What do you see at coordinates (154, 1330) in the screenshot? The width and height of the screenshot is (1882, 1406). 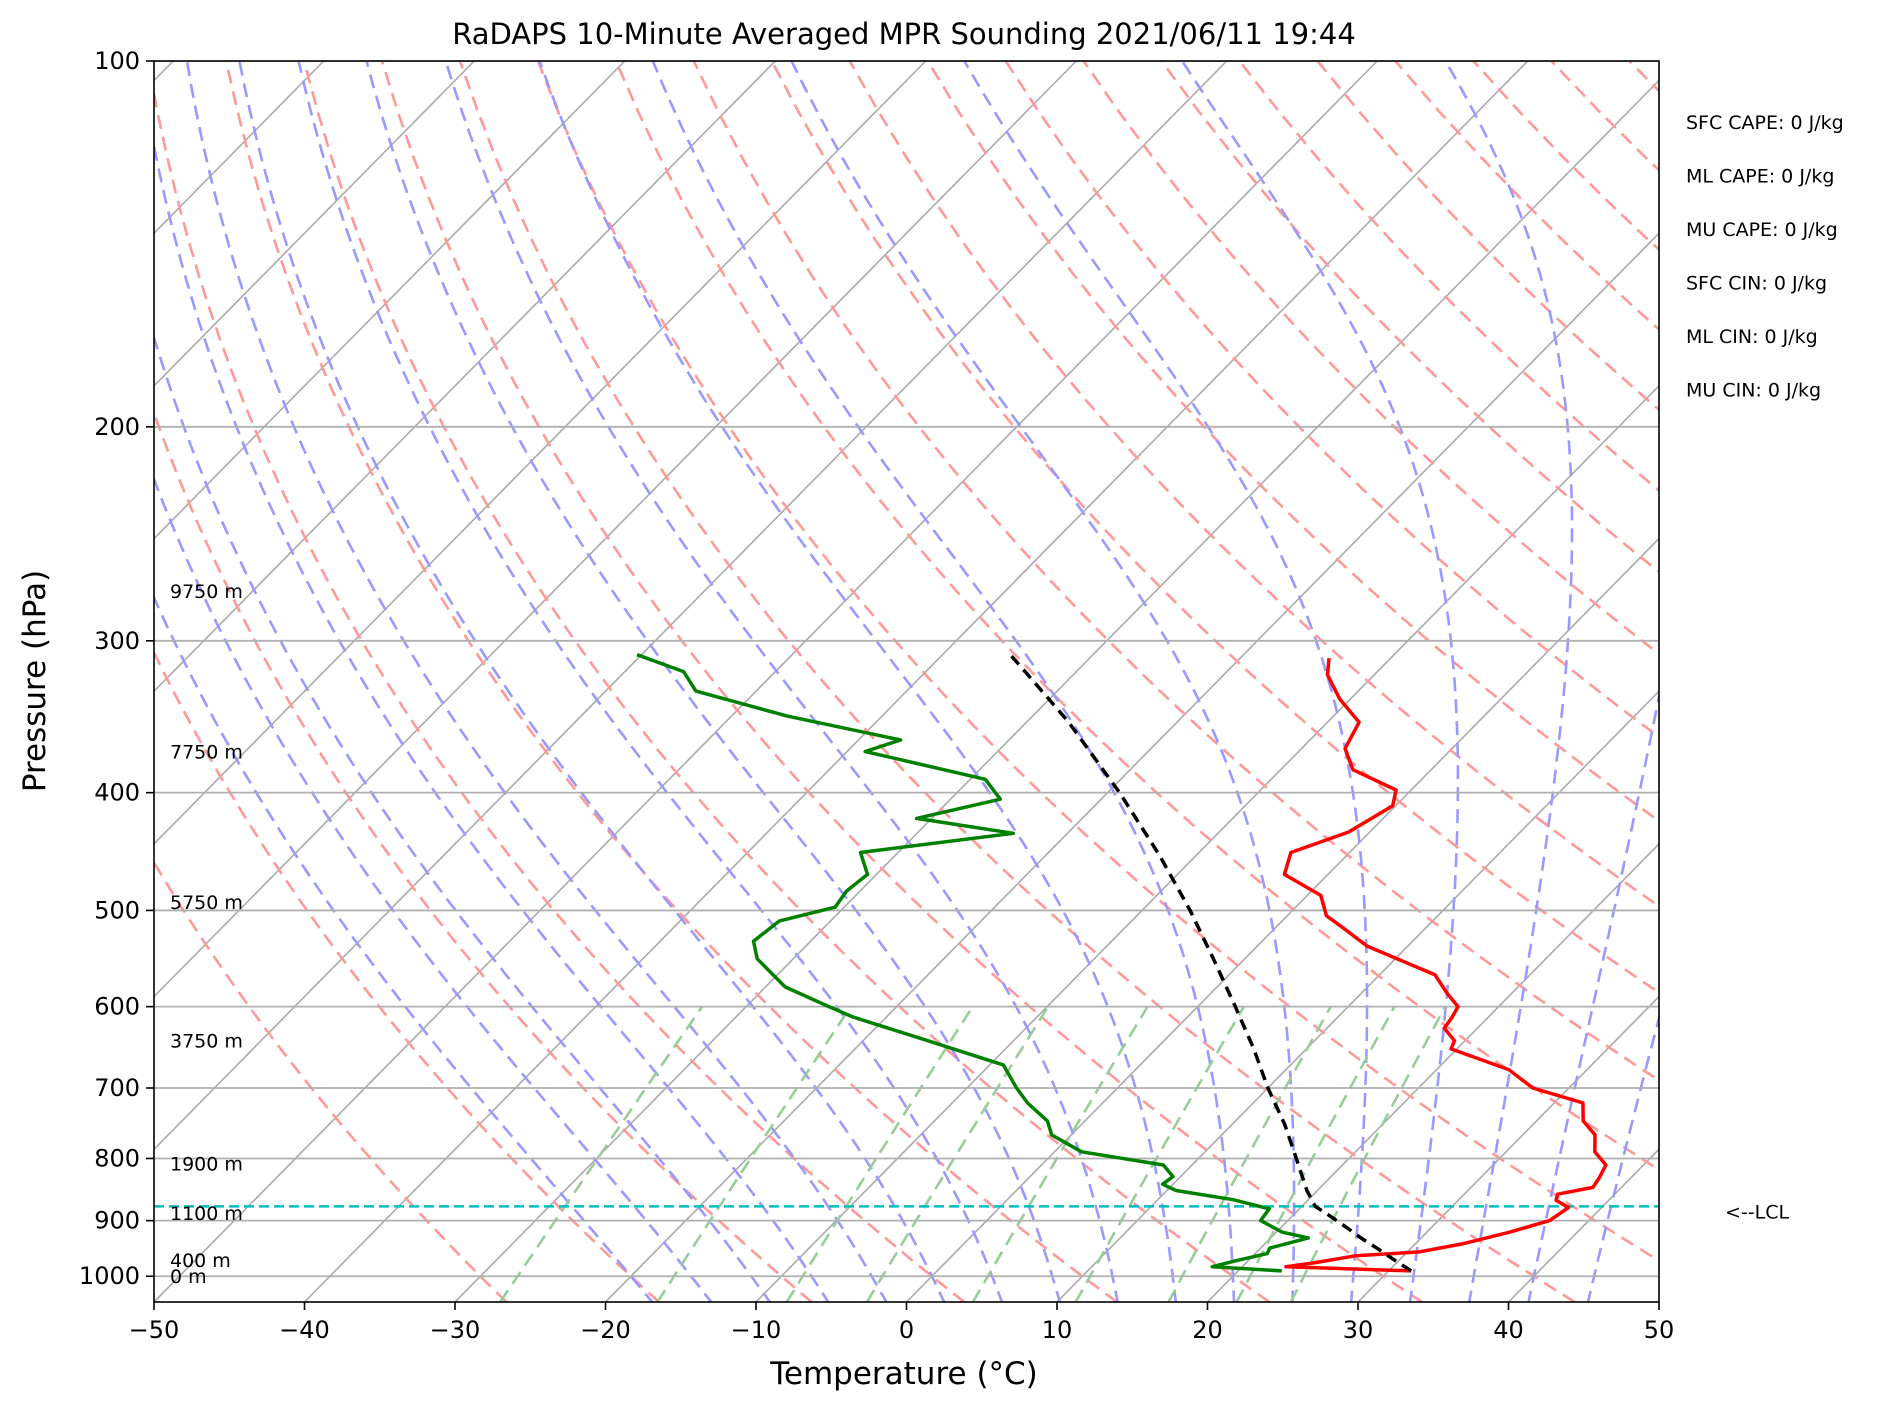 I see `x-tick-label: −50` at bounding box center [154, 1330].